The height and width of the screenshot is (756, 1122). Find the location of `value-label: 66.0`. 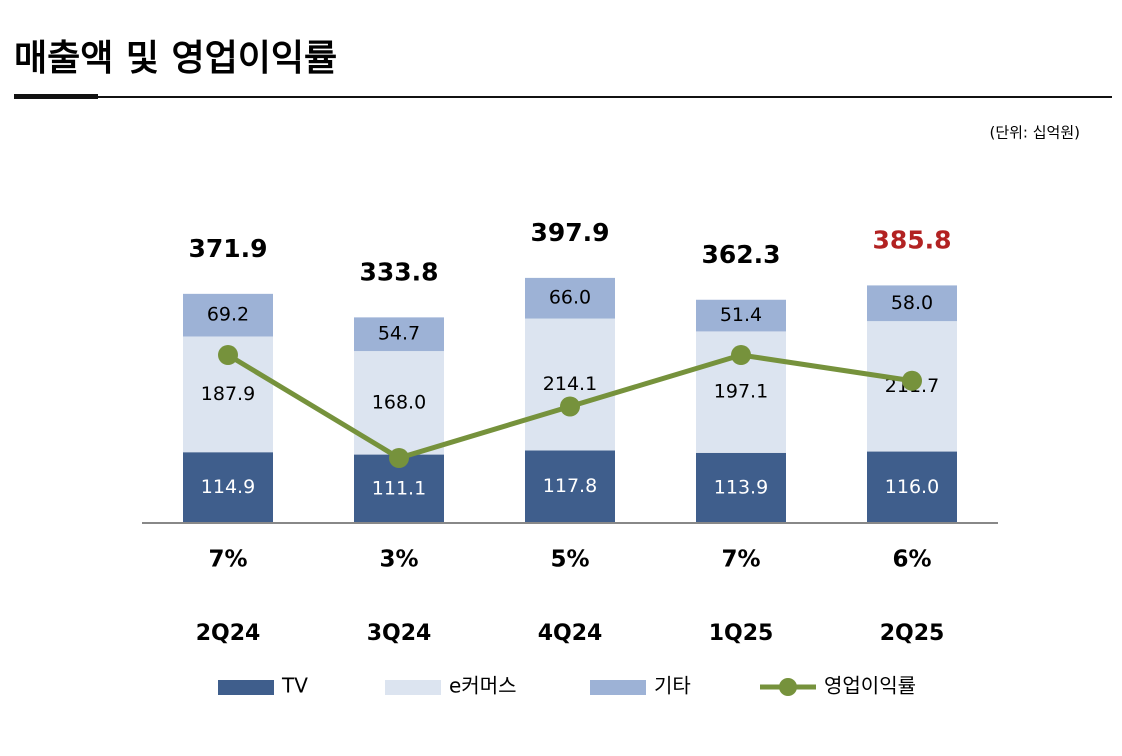

value-label: 66.0 is located at coordinates (570, 298).